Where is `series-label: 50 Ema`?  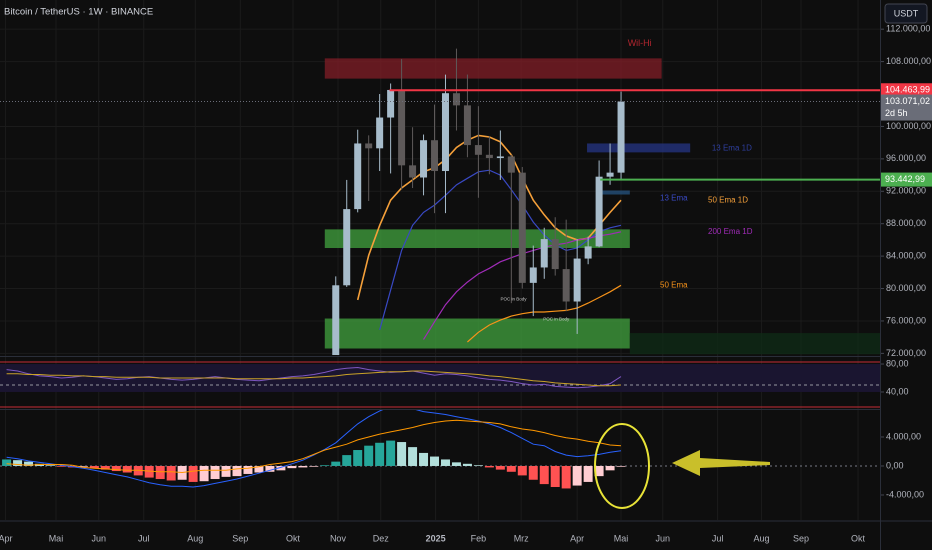 series-label: 50 Ema is located at coordinates (674, 284).